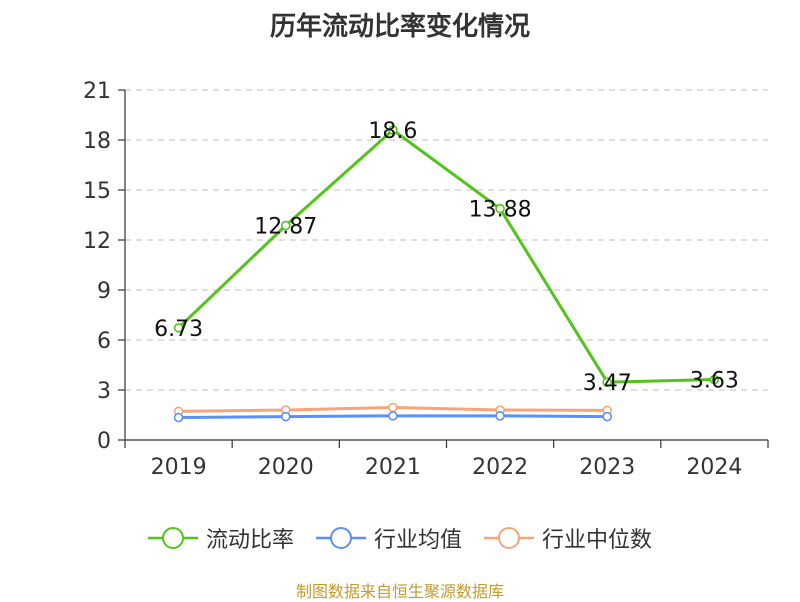 The image size is (800, 602). What do you see at coordinates (417, 540) in the screenshot?
I see `legend-label: 行业均值` at bounding box center [417, 540].